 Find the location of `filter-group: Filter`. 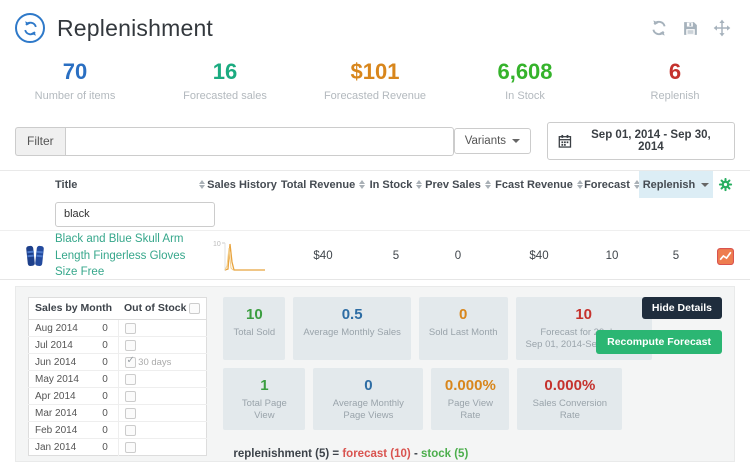

filter-group: Filter is located at coordinates (234, 141).